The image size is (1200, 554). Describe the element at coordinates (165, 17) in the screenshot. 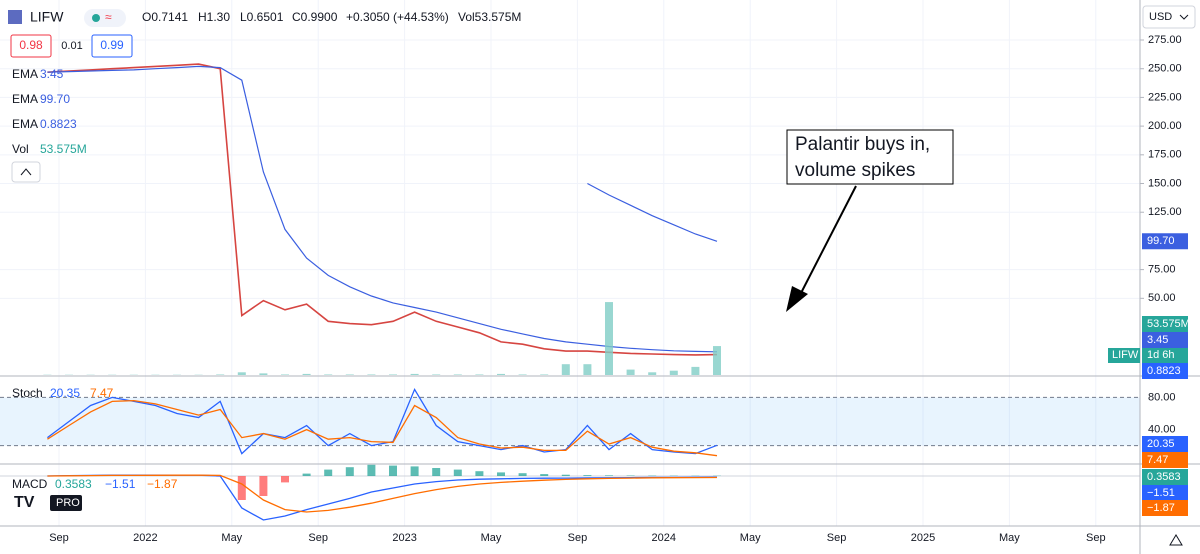

I see `ohlc-open: O0.7141` at that location.